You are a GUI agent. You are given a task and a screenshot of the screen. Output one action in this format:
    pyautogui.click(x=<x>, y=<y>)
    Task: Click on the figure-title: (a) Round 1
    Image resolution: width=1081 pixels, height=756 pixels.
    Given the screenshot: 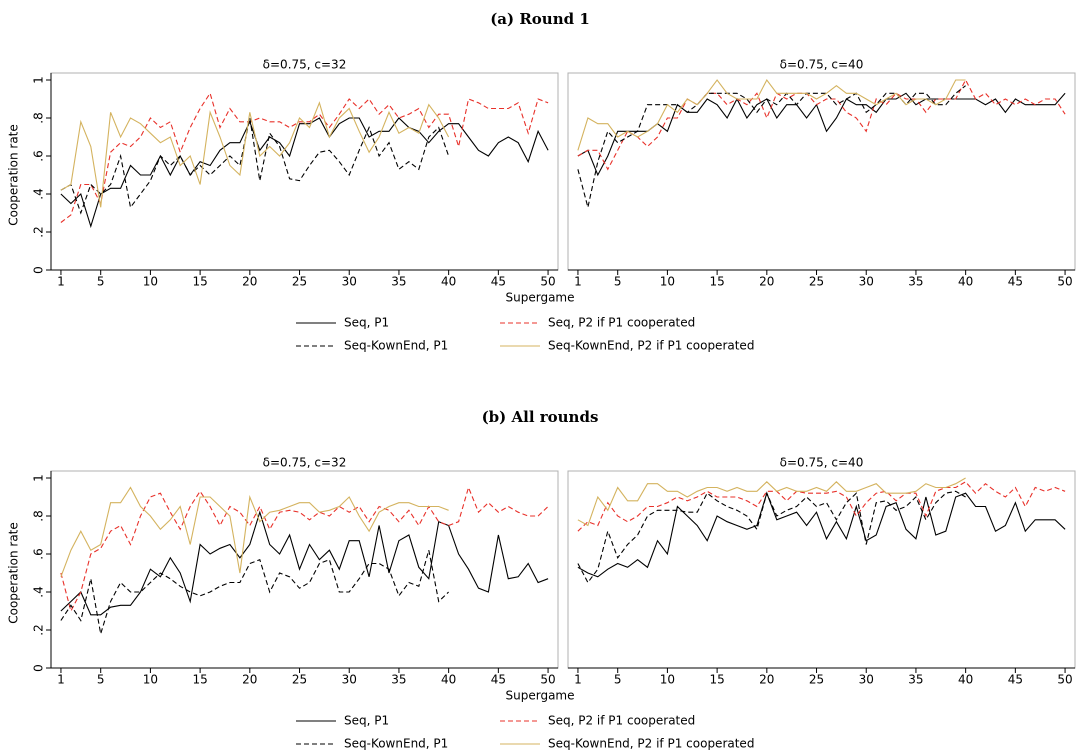 What is the action you would take?
    pyautogui.click(x=540, y=19)
    